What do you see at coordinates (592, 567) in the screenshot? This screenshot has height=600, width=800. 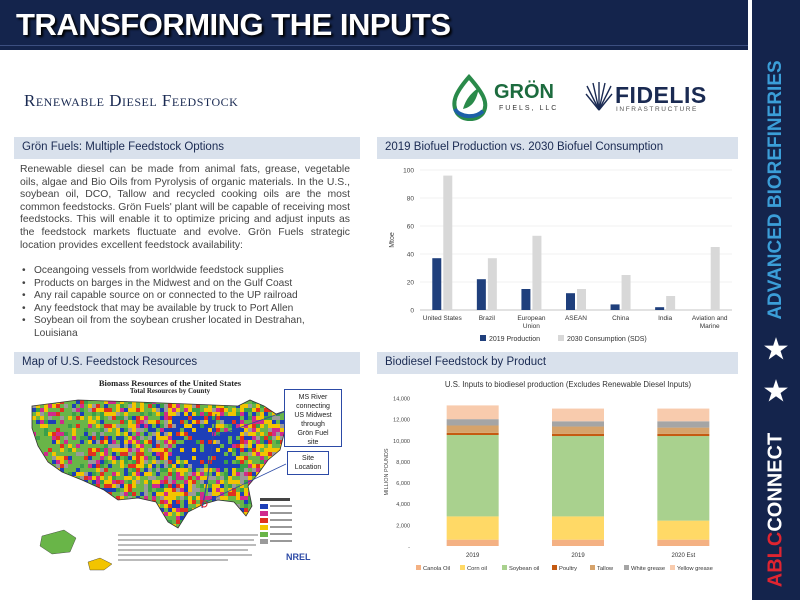 I see `legend-swatch` at bounding box center [592, 567].